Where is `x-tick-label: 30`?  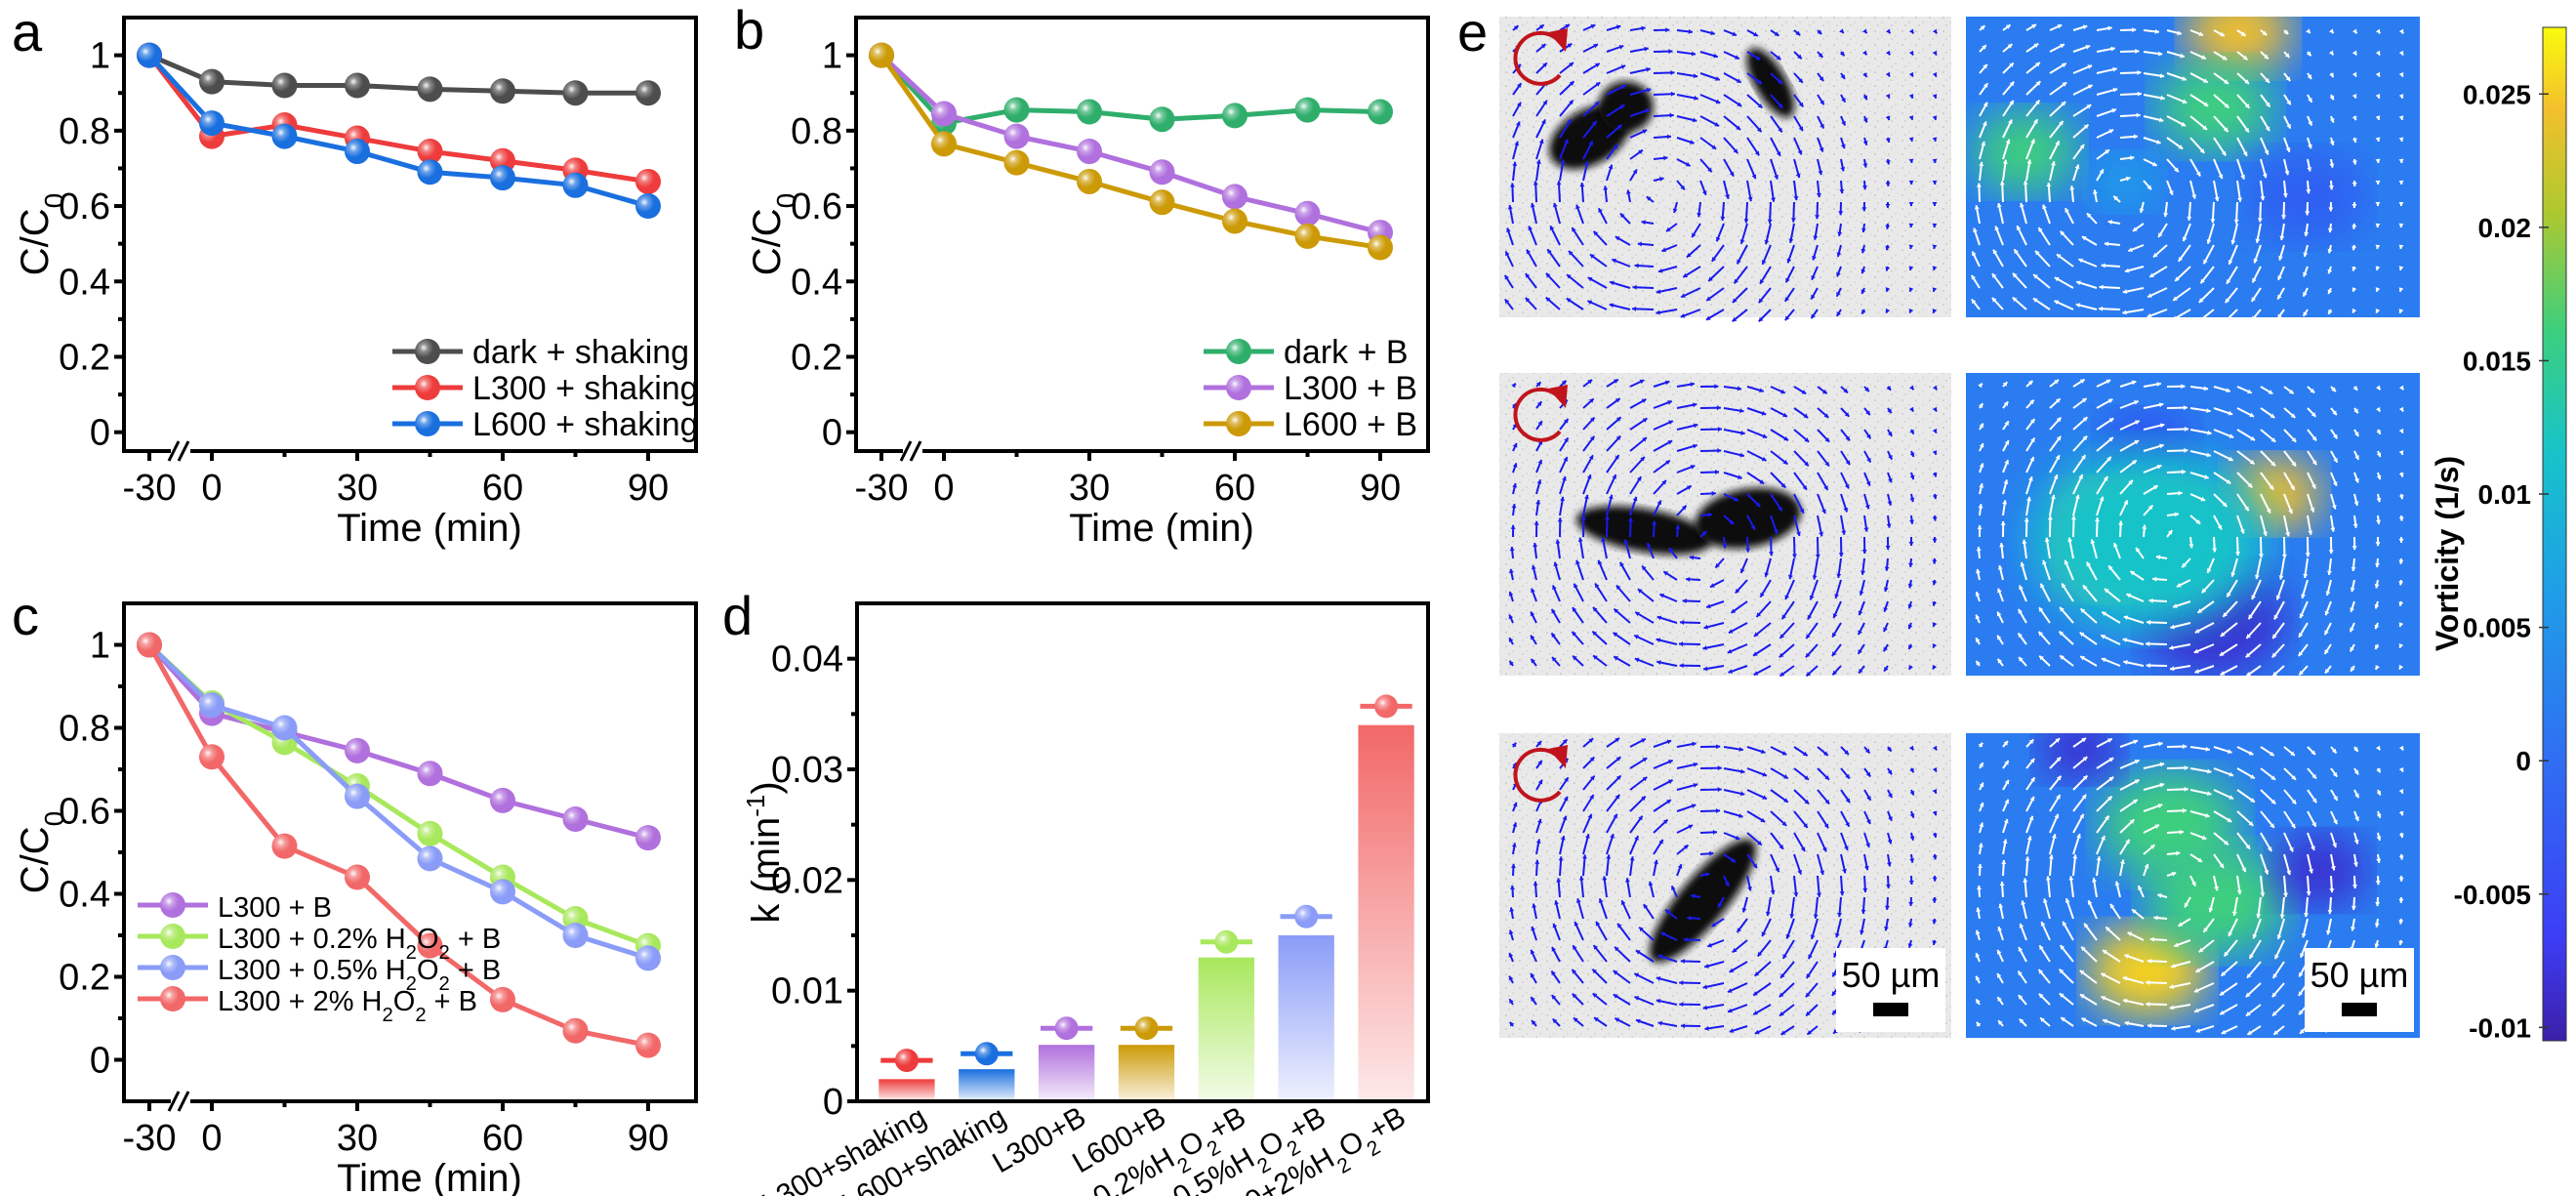
x-tick-label: 30 is located at coordinates (1089, 489).